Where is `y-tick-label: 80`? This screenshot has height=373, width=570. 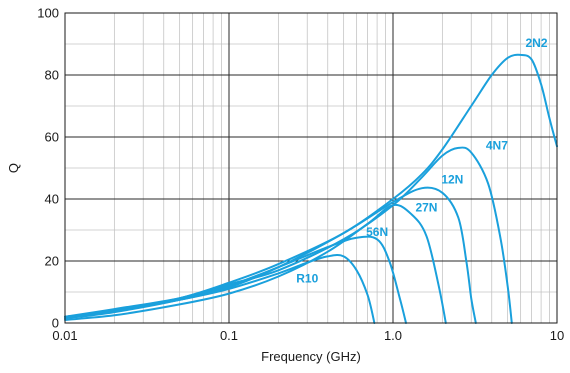 y-tick-label: 80 is located at coordinates (52, 75).